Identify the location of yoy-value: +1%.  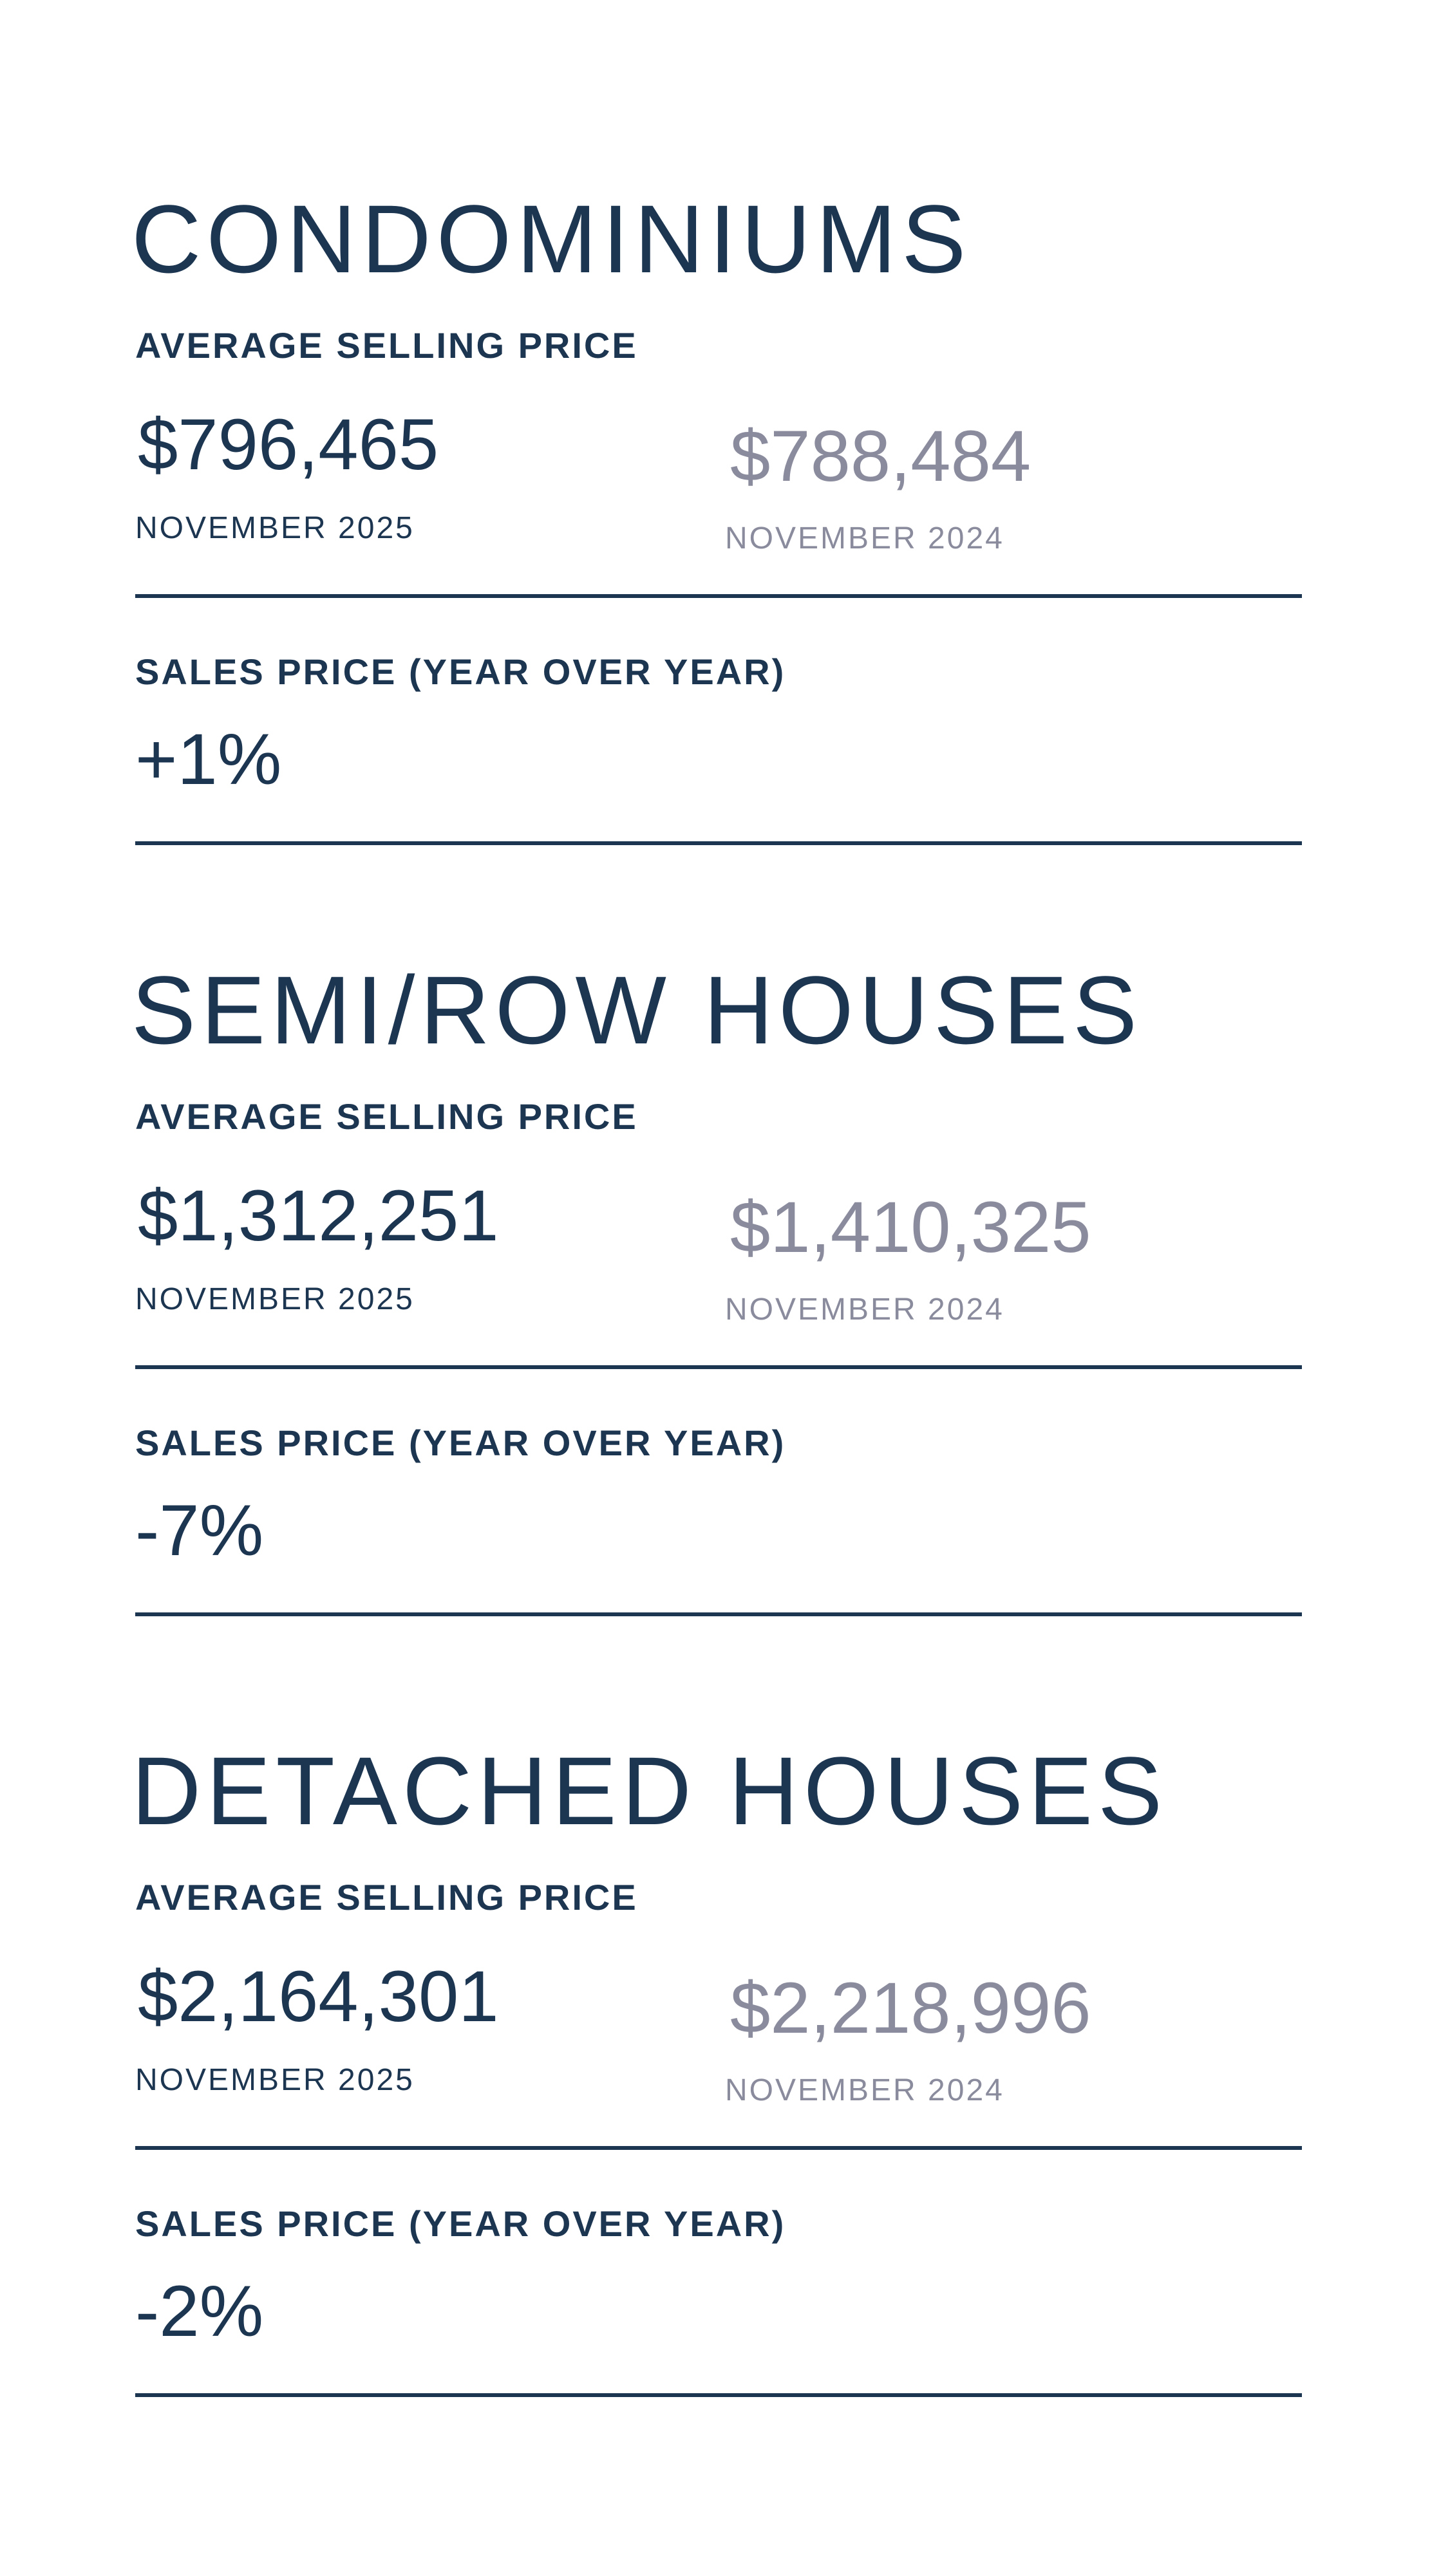
(208, 759).